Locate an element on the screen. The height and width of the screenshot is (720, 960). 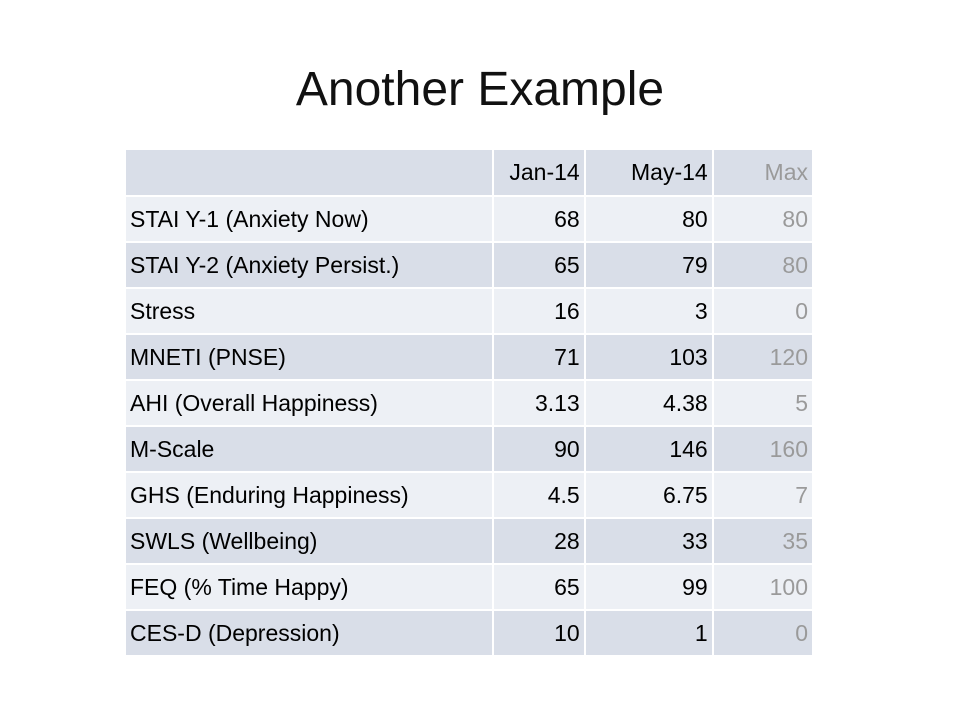
table-row: SWLS (Wellbeing) 28 33 35 is located at coordinates (470, 541).